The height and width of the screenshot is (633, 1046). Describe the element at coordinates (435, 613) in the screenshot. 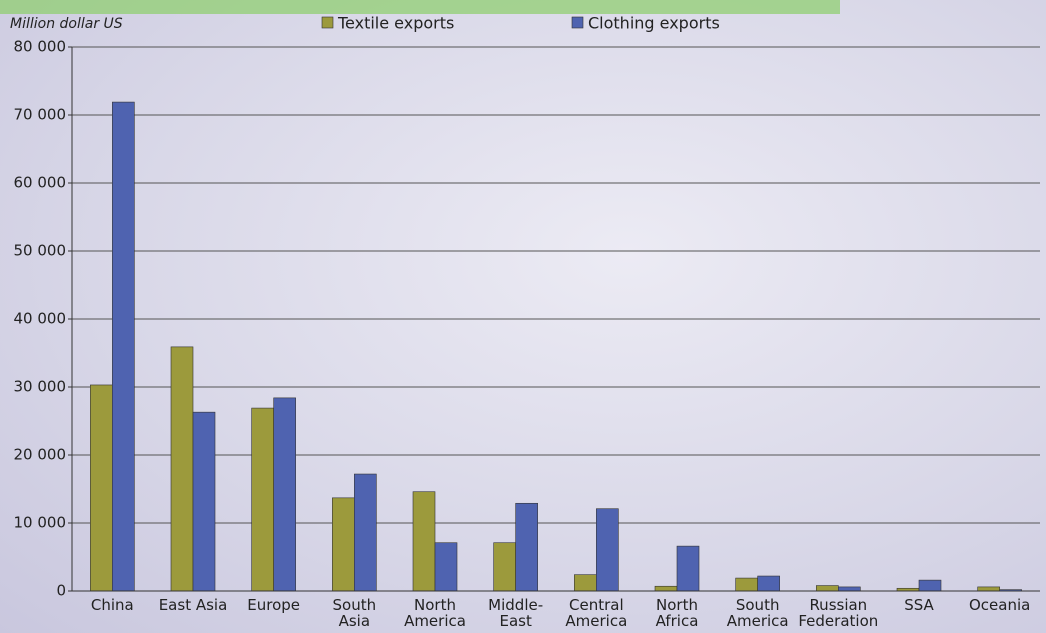

I see `x-tick-label: North America` at that location.